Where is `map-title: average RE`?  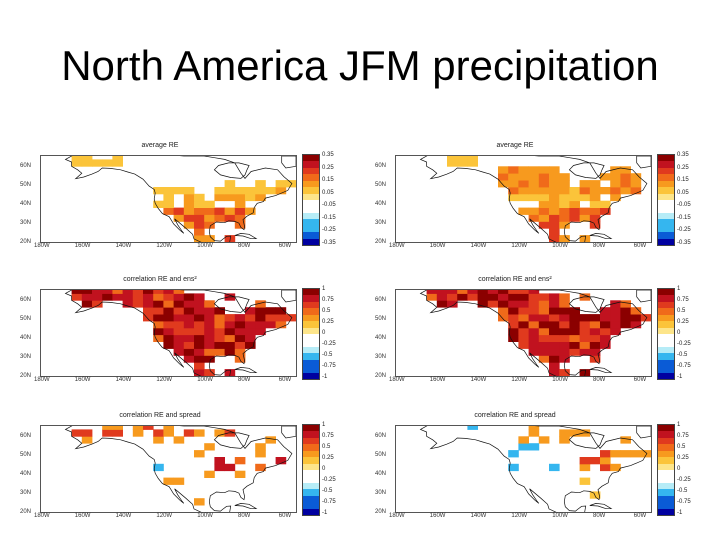
map-title: average RE is located at coordinates (160, 145).